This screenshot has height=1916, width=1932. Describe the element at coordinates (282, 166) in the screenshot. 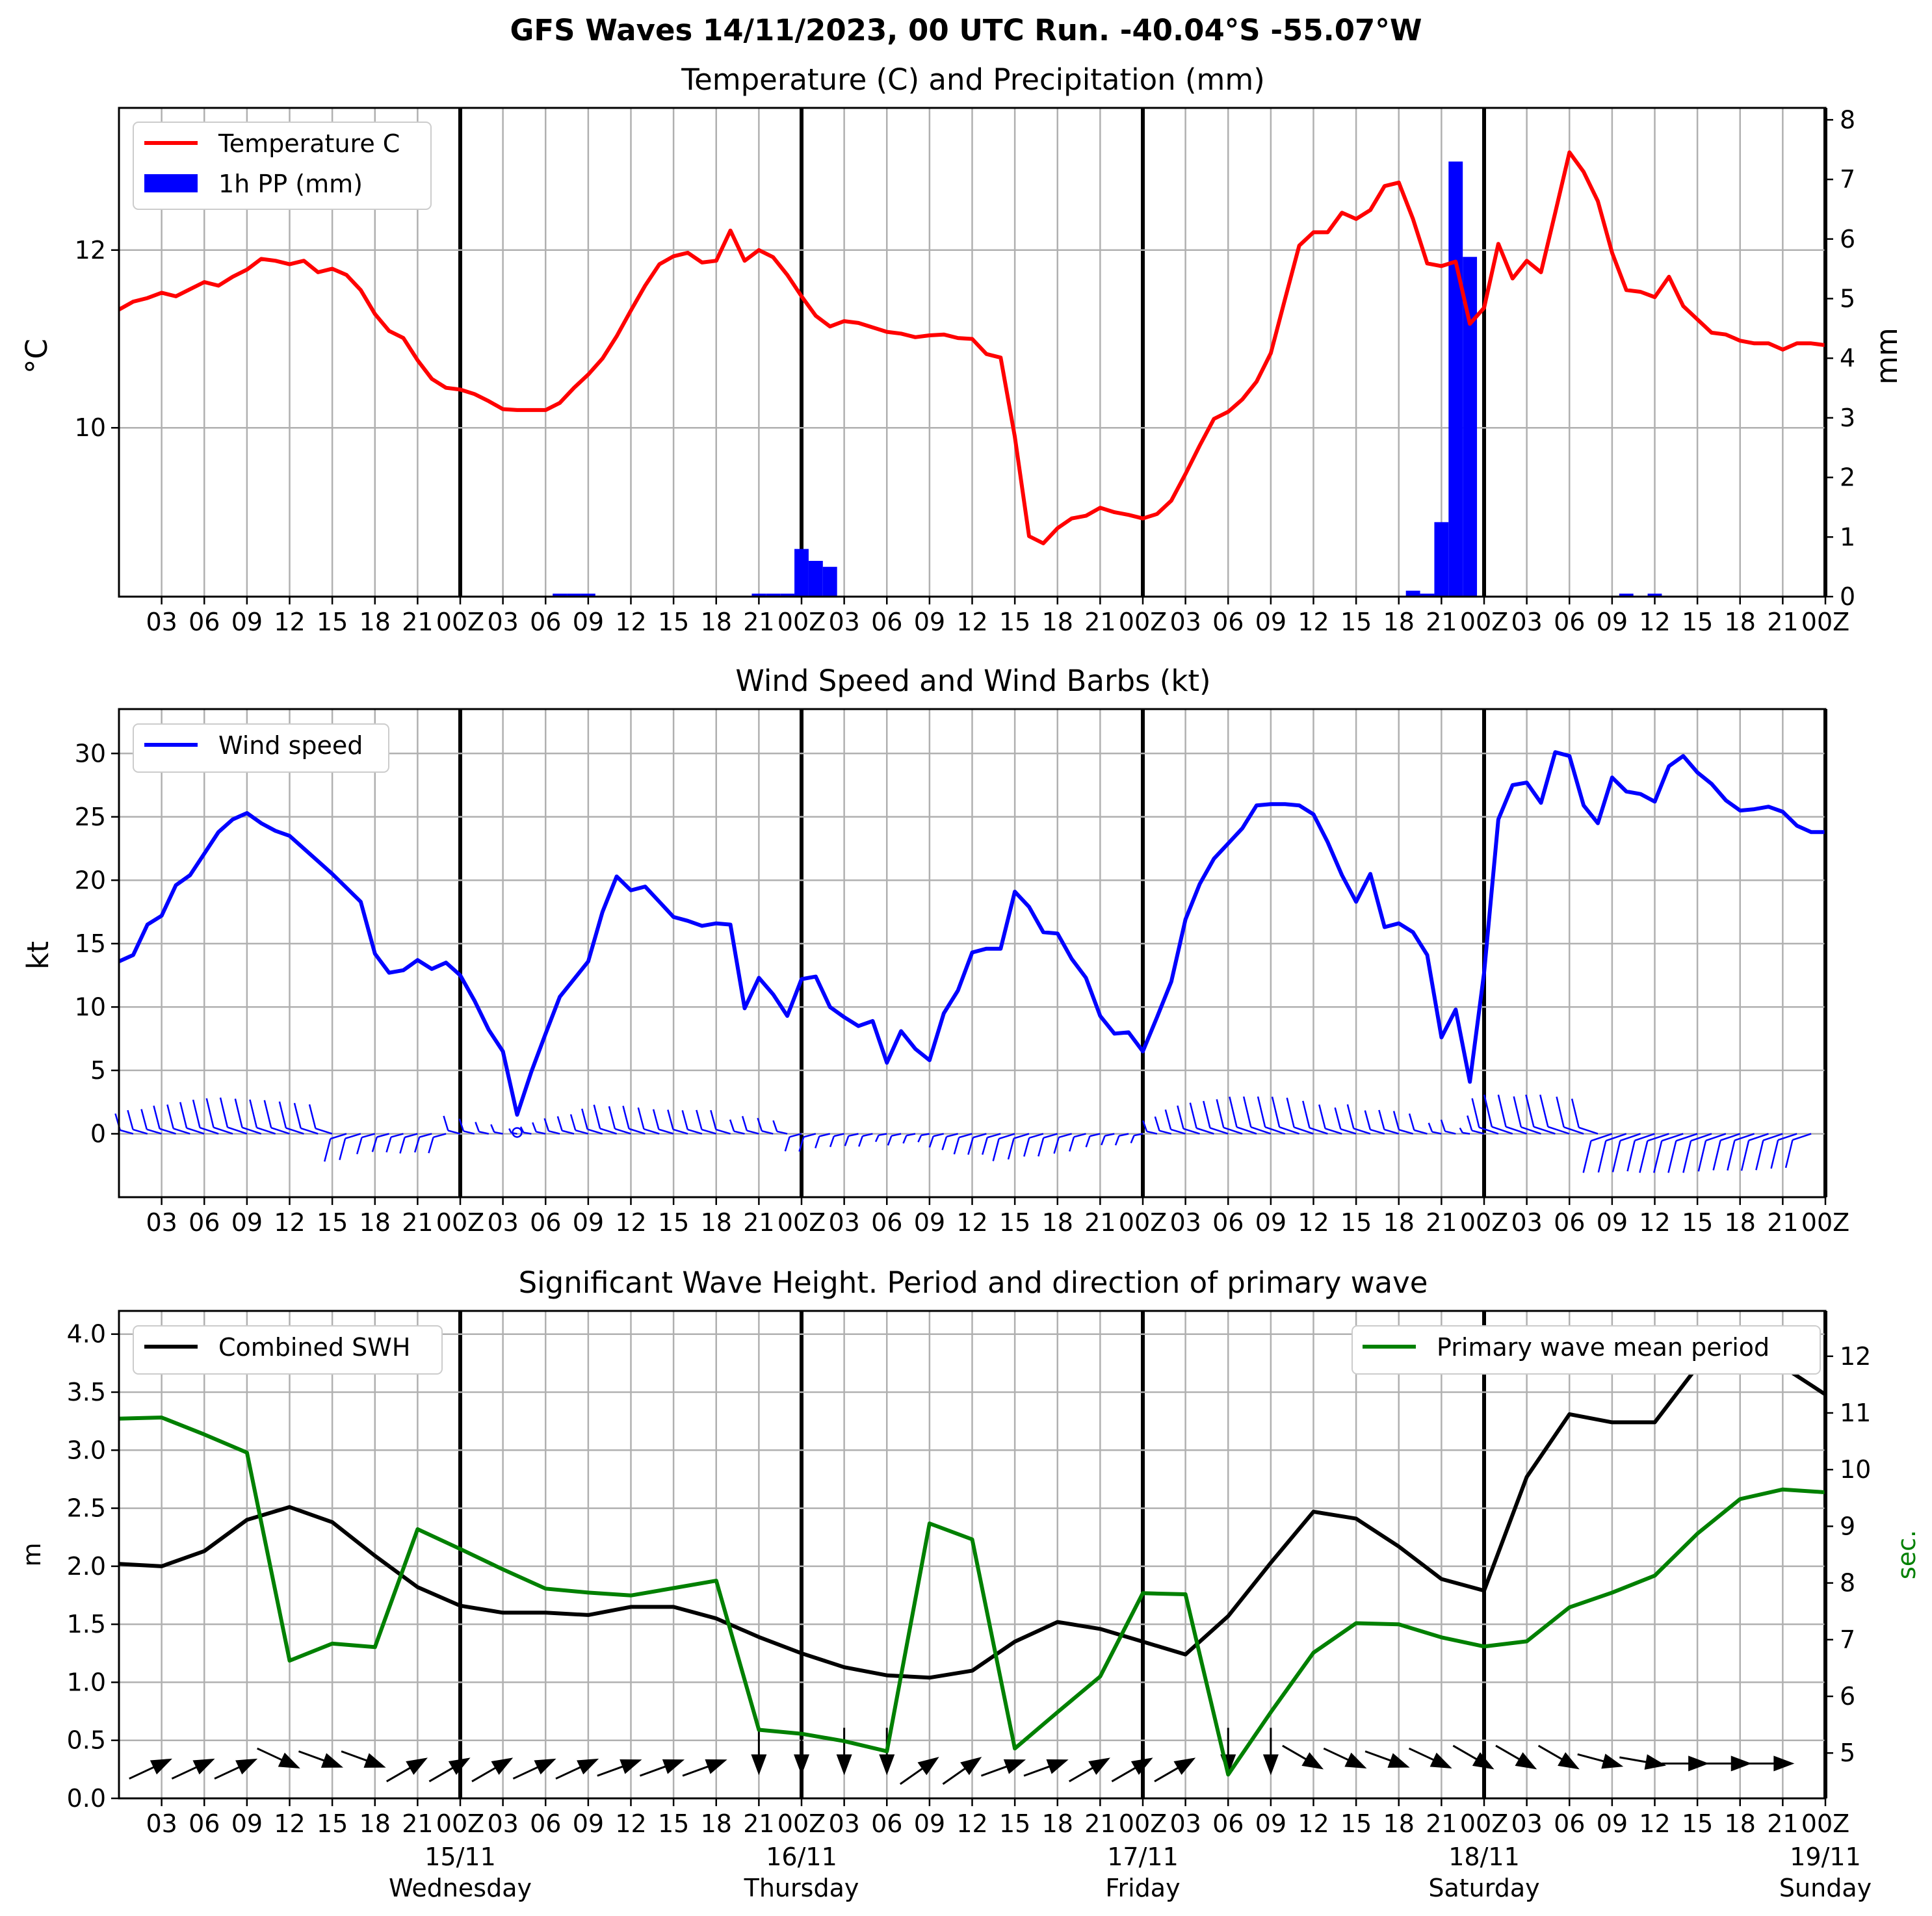

I see `temp-precip-legend: Temperature C 1h PP (mm)` at that location.